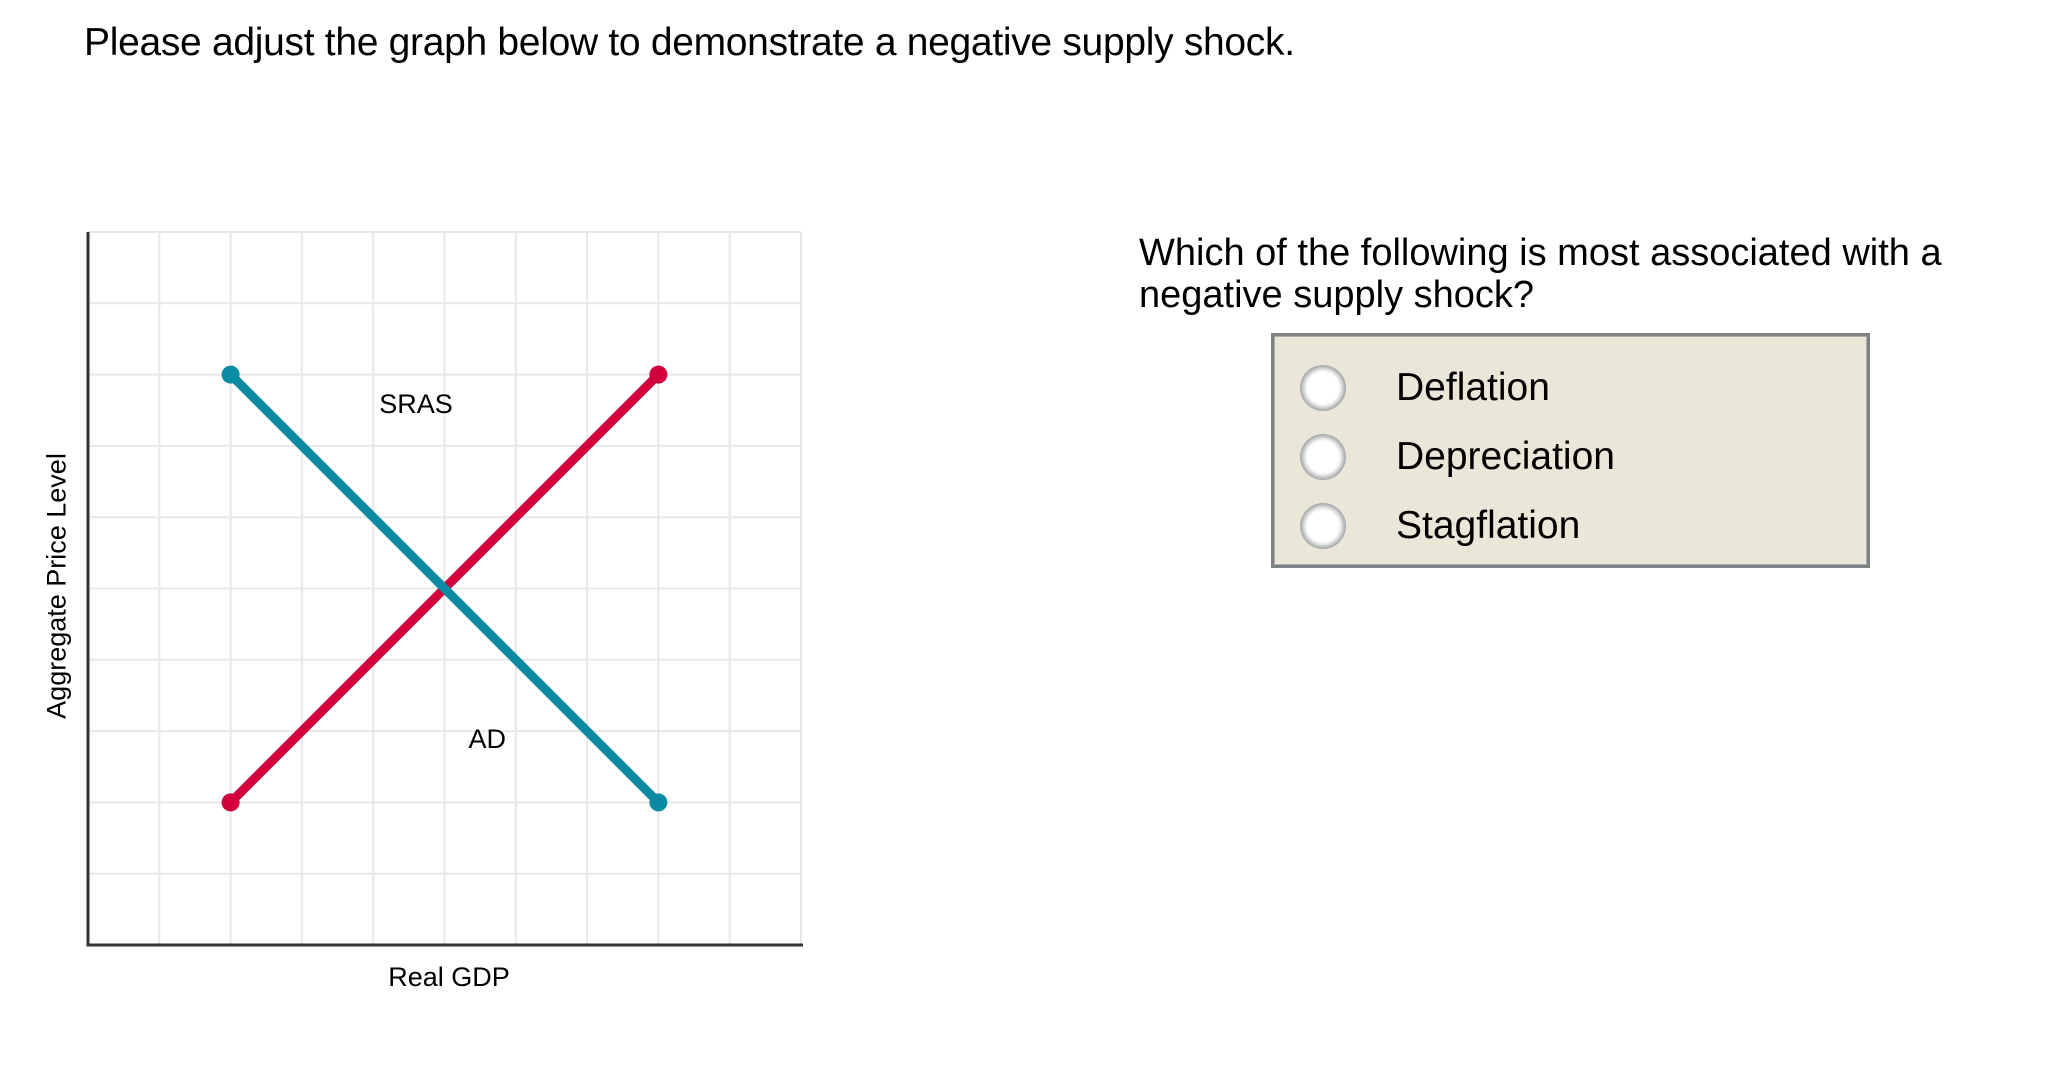 The height and width of the screenshot is (1075, 2046). What do you see at coordinates (1473, 387) in the screenshot?
I see `option-label: Deflation` at bounding box center [1473, 387].